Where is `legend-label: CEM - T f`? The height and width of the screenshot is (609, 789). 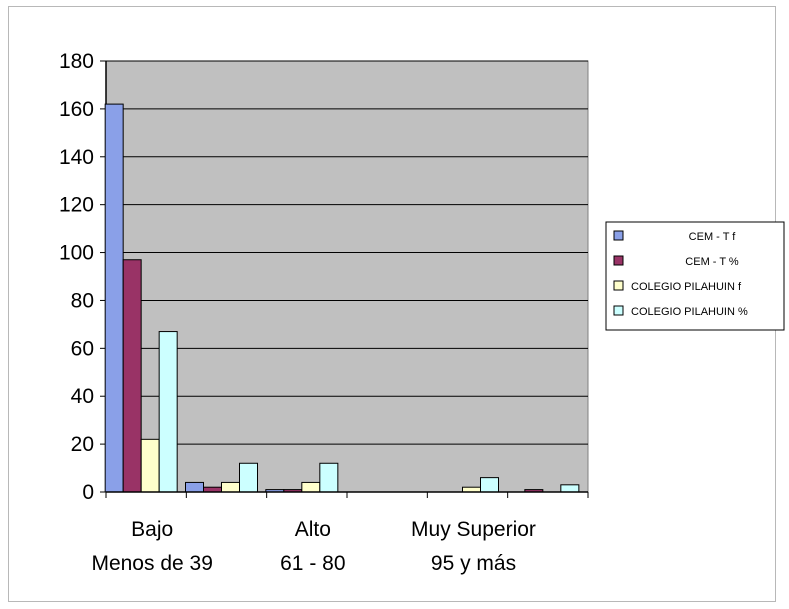
legend-label: CEM - T f is located at coordinates (713, 237).